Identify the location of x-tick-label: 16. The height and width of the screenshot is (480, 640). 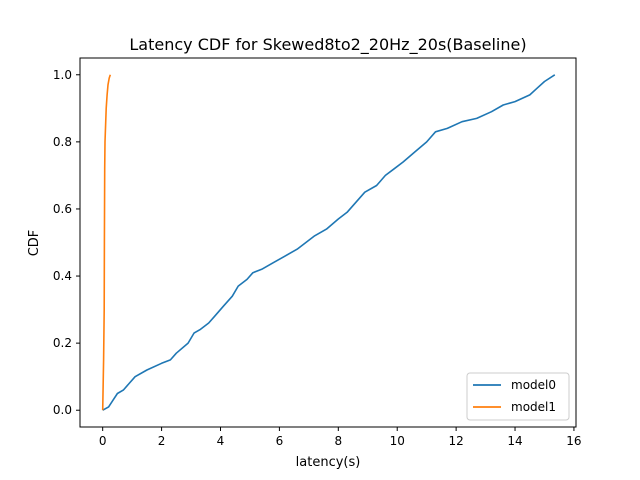
(573, 441).